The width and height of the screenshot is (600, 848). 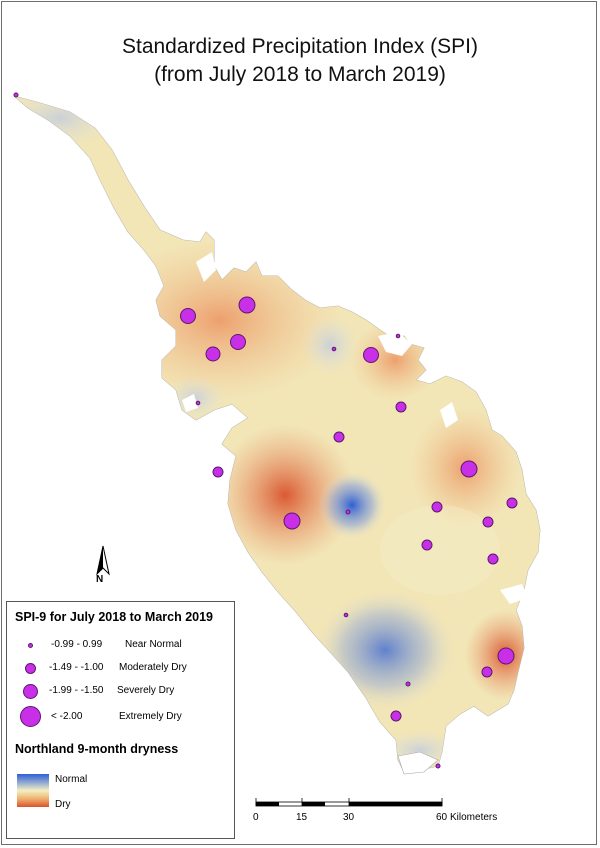 I want to click on legend-label: Extremely Dry, so click(x=150, y=716).